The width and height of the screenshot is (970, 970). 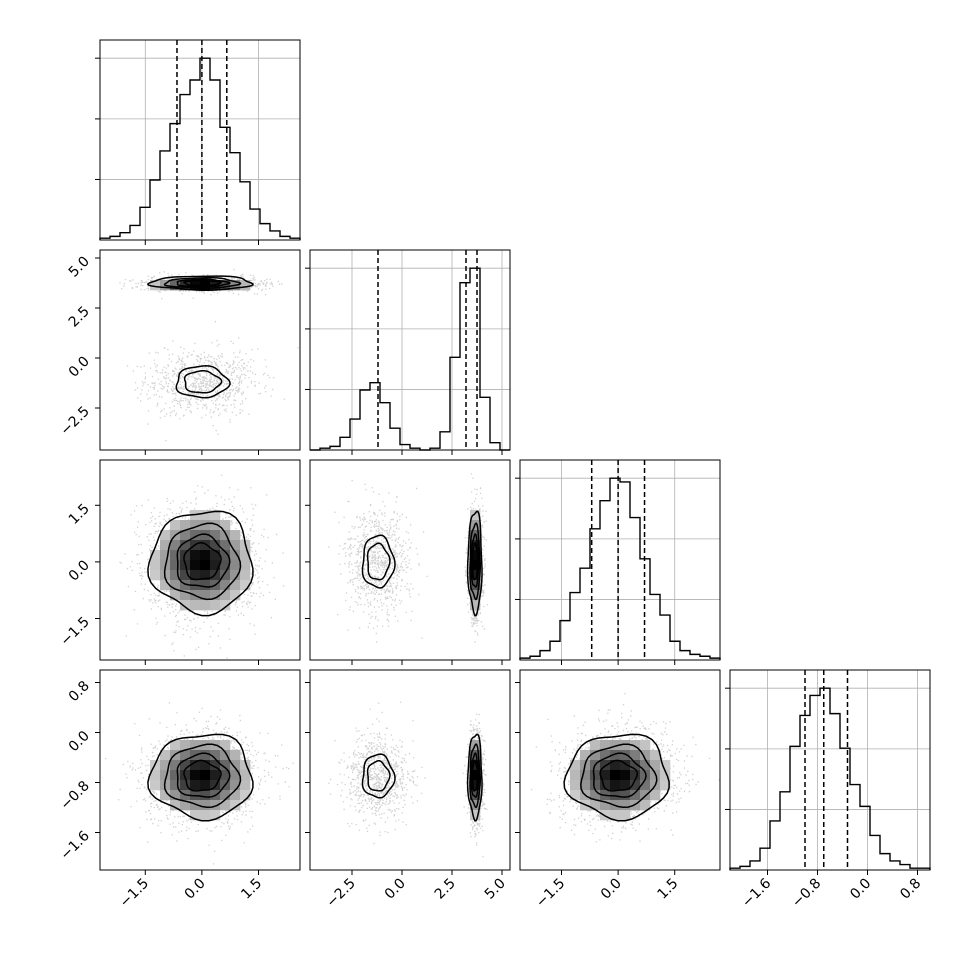 I want to click on y-tick-label: −0.8, so click(x=74, y=795).